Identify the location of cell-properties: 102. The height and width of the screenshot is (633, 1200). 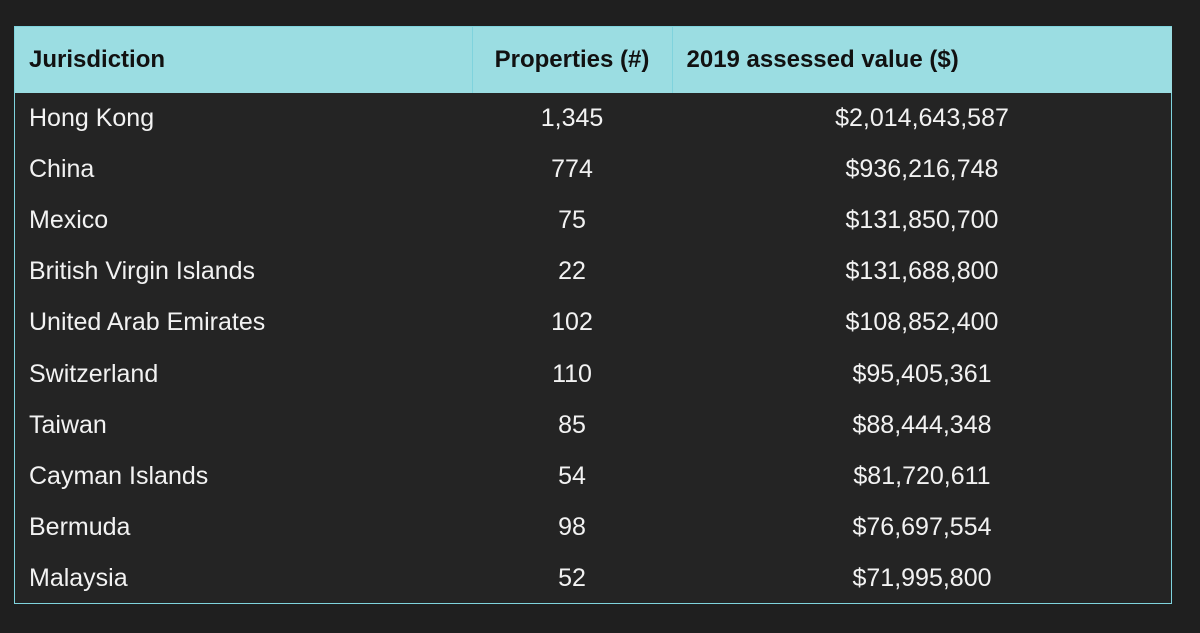
(572, 322).